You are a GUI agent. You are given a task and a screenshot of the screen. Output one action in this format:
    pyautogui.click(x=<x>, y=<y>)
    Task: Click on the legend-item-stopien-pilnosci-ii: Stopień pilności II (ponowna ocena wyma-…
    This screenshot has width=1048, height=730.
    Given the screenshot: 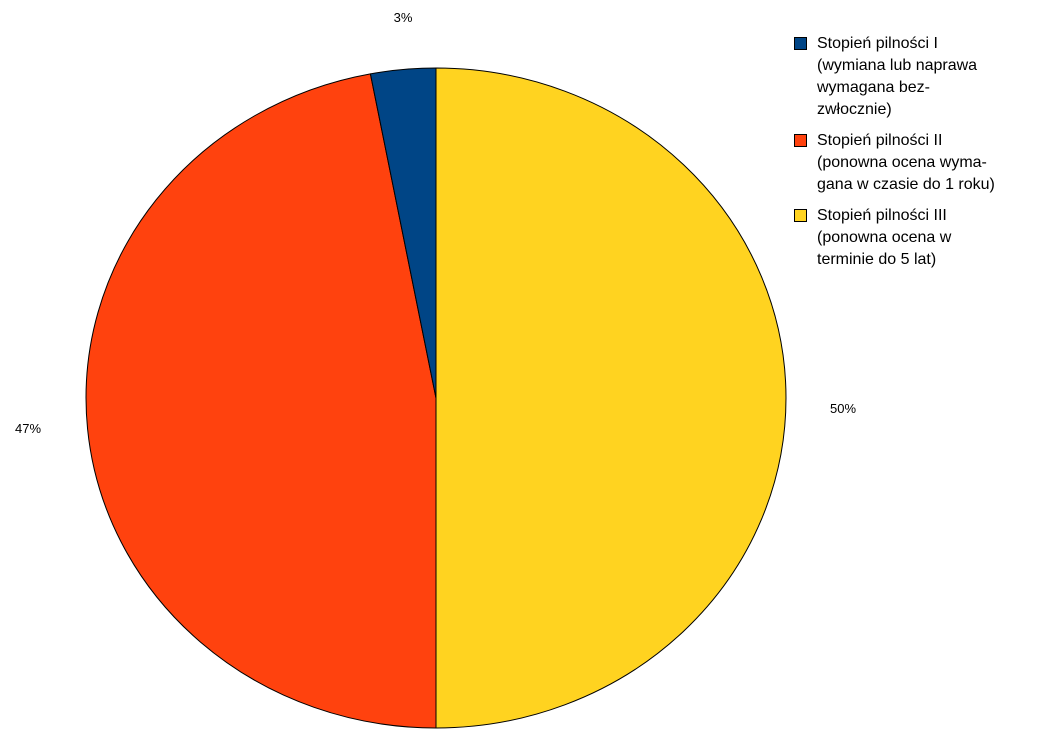 What is the action you would take?
    pyautogui.click(x=921, y=163)
    